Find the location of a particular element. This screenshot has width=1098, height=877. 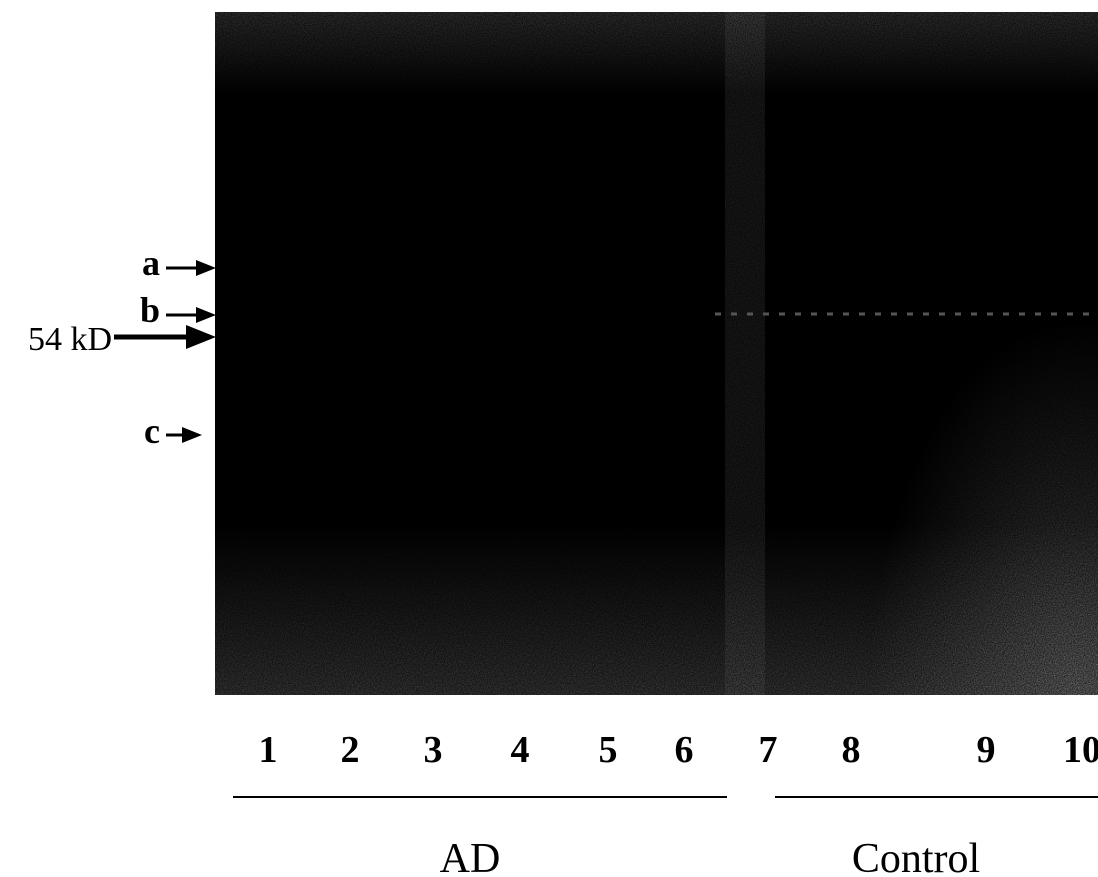

lane-label: 10 is located at coordinates (1080, 750).